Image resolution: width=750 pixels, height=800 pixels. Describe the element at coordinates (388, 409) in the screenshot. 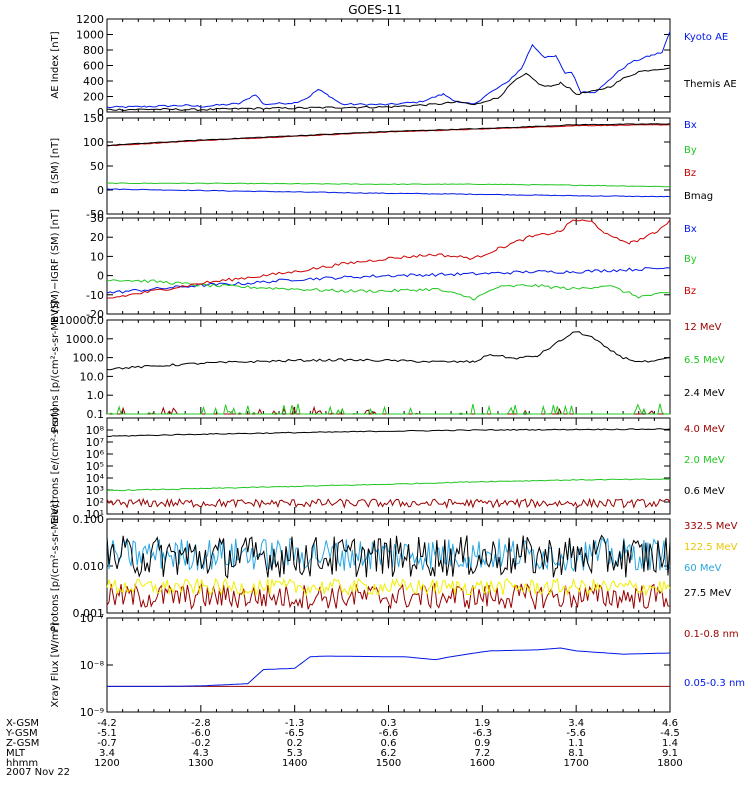

I see `series-line-6-5-mev` at that location.